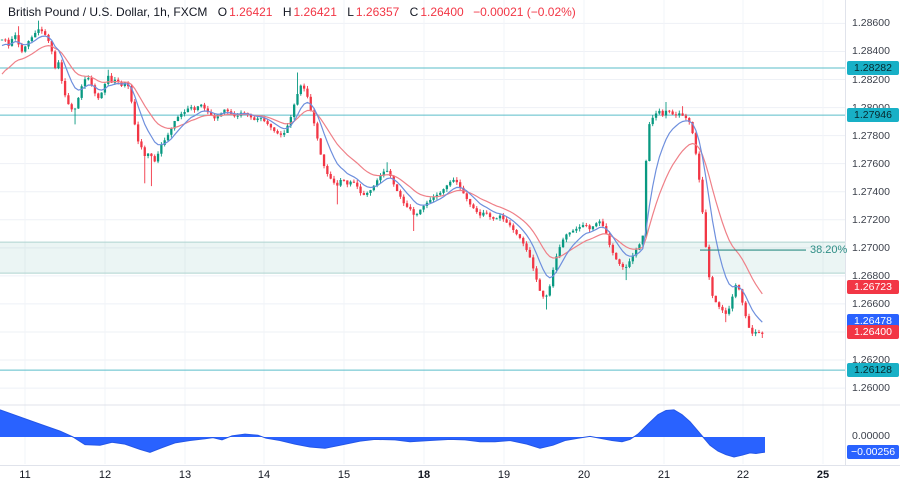 The image size is (900, 483). I want to click on price-axis-label: 1.27000, so click(871, 247).